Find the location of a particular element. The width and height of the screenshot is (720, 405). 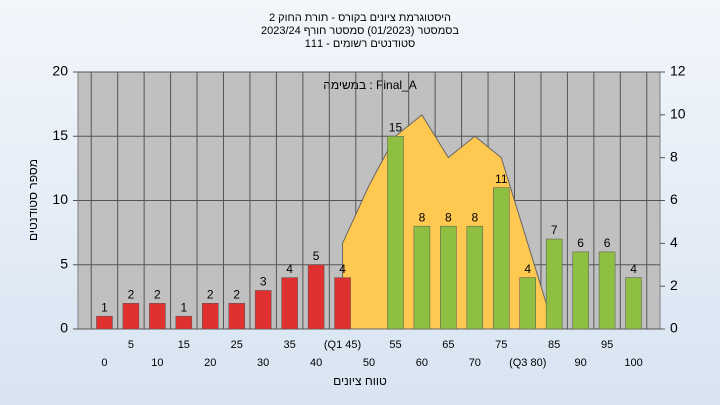

x-tick-label: 100 is located at coordinates (633, 363).